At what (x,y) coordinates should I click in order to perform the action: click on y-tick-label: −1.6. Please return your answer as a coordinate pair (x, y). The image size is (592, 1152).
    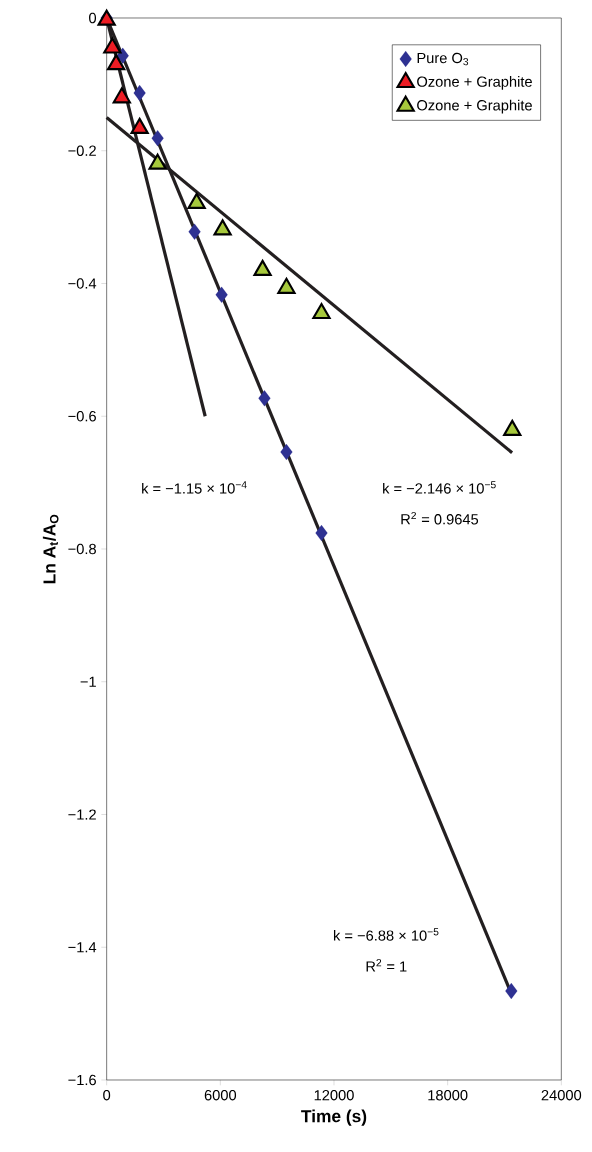
    Looking at the image, I should click on (82, 1080).